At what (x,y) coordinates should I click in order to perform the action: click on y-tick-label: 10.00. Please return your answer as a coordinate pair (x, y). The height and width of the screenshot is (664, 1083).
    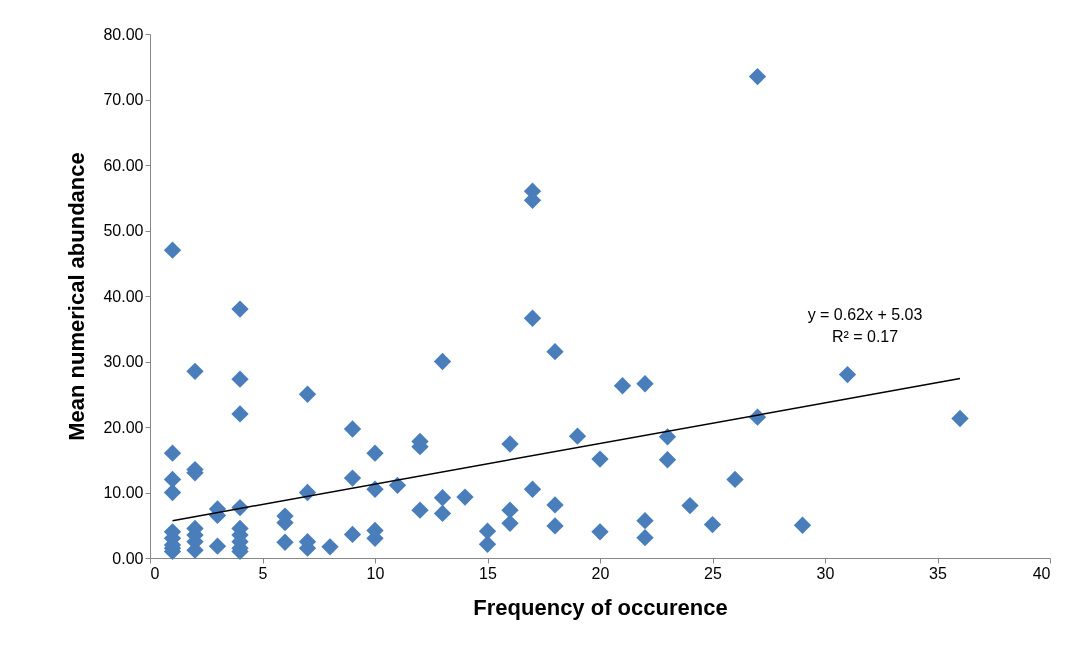
    Looking at the image, I should click on (123, 492).